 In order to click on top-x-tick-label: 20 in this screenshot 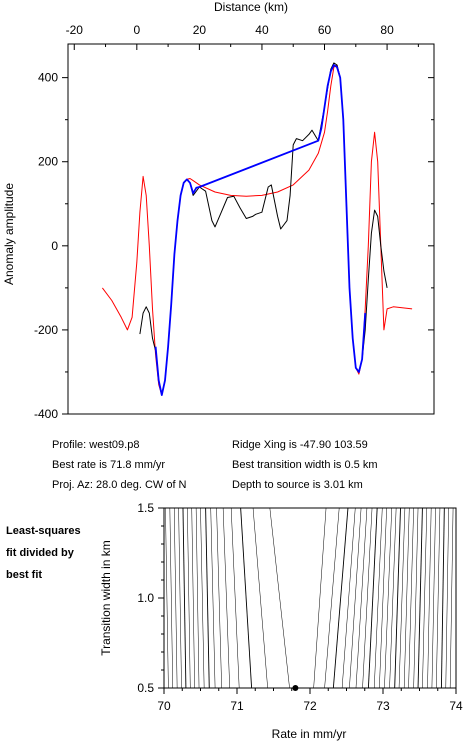, I will do `click(200, 30)`.